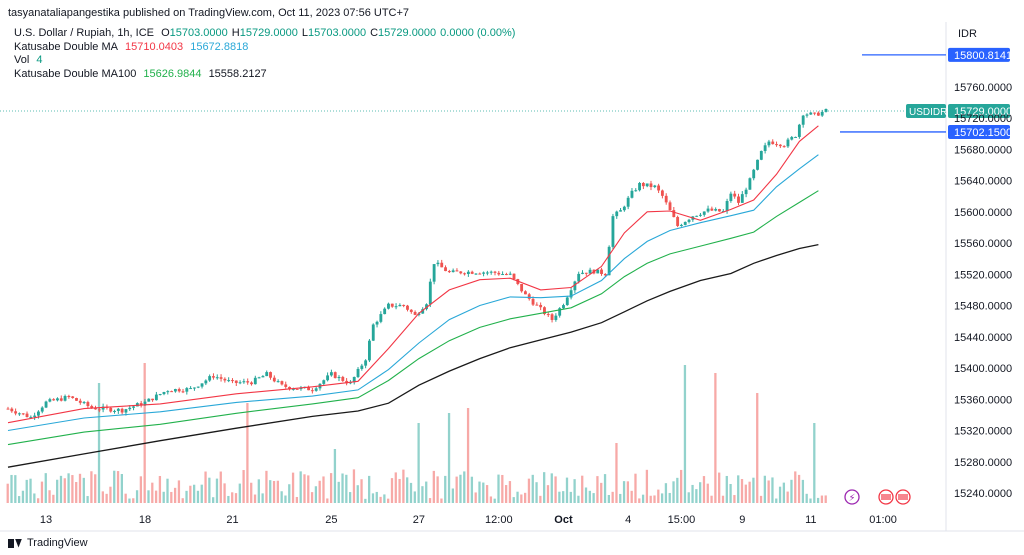 The height and width of the screenshot is (555, 1024). Describe the element at coordinates (237, 73) in the screenshot. I see `ma2-value-2: 15558.2127` at that location.